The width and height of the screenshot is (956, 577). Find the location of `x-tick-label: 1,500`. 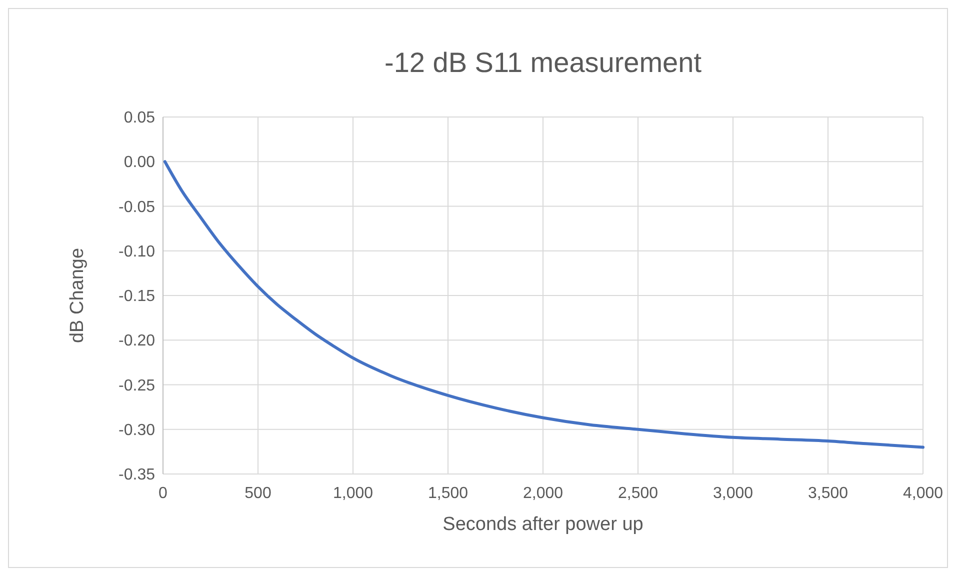

x-tick-label: 1,500 is located at coordinates (448, 493).